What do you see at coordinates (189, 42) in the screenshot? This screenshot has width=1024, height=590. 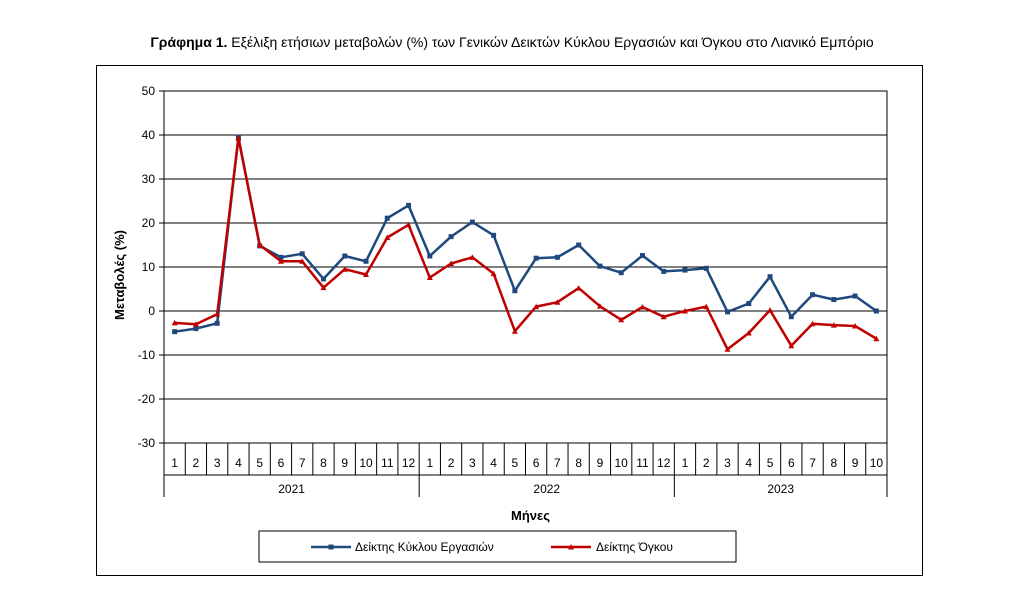 I see `chart-title-label: Γράφημα 1.` at bounding box center [189, 42].